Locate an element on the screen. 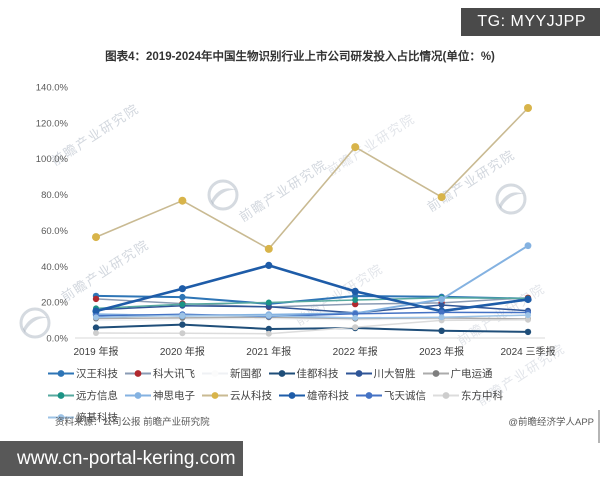 The width and height of the screenshot is (600, 480). legend-label: 汉王科技 is located at coordinates (97, 374).